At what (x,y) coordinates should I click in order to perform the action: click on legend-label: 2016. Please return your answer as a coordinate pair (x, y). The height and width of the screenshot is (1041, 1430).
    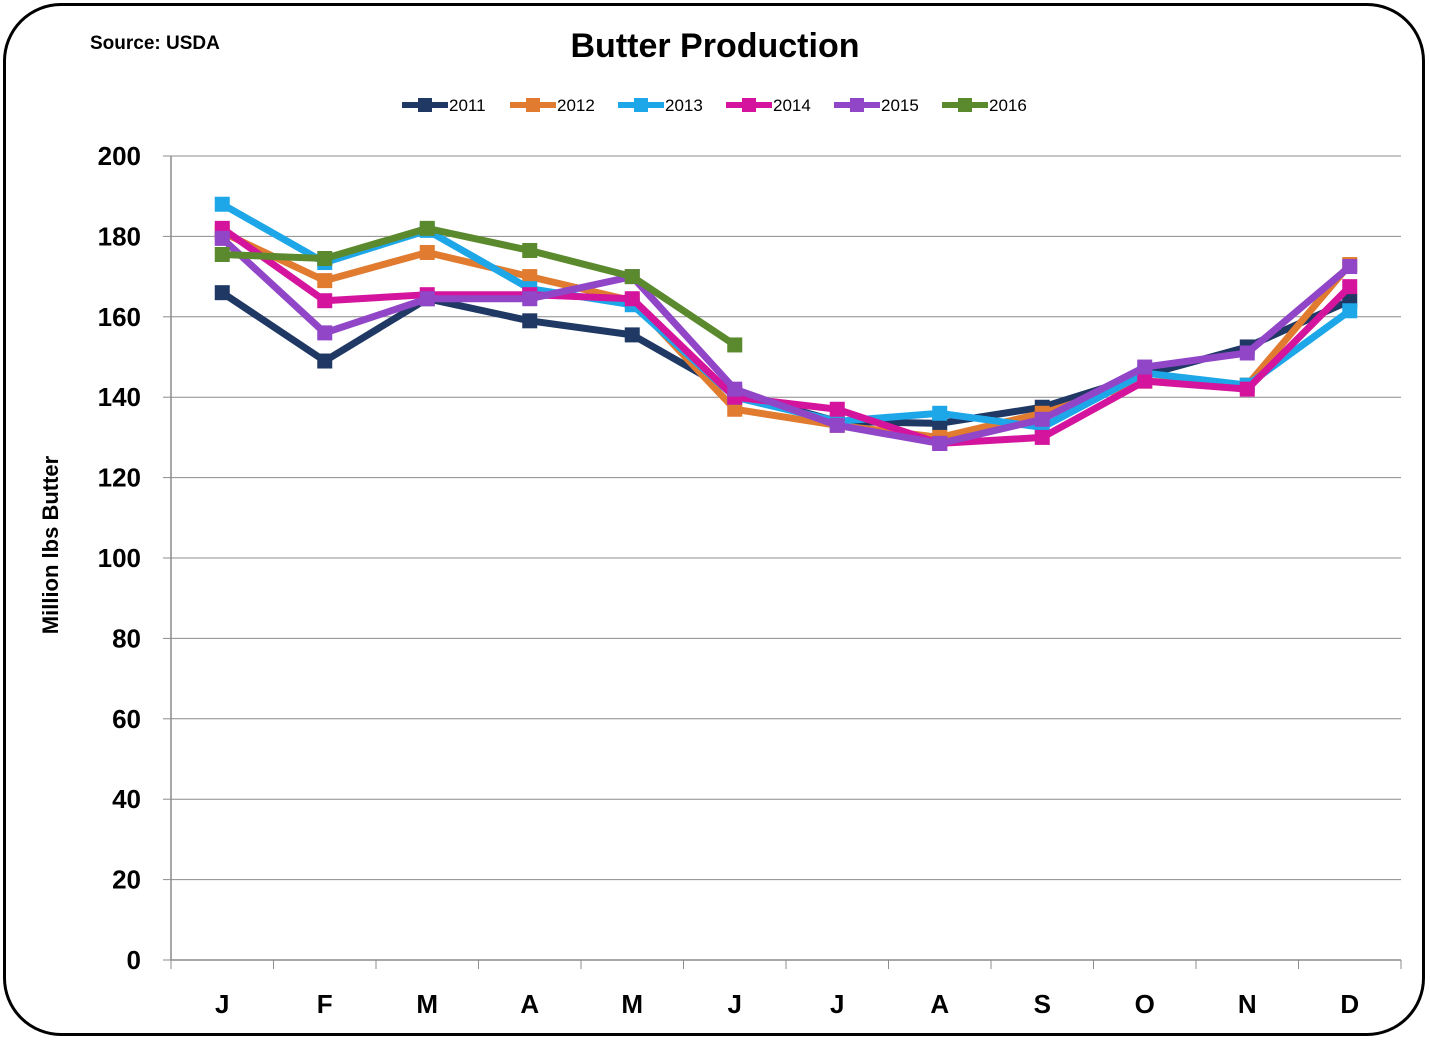
    Looking at the image, I should click on (1008, 105).